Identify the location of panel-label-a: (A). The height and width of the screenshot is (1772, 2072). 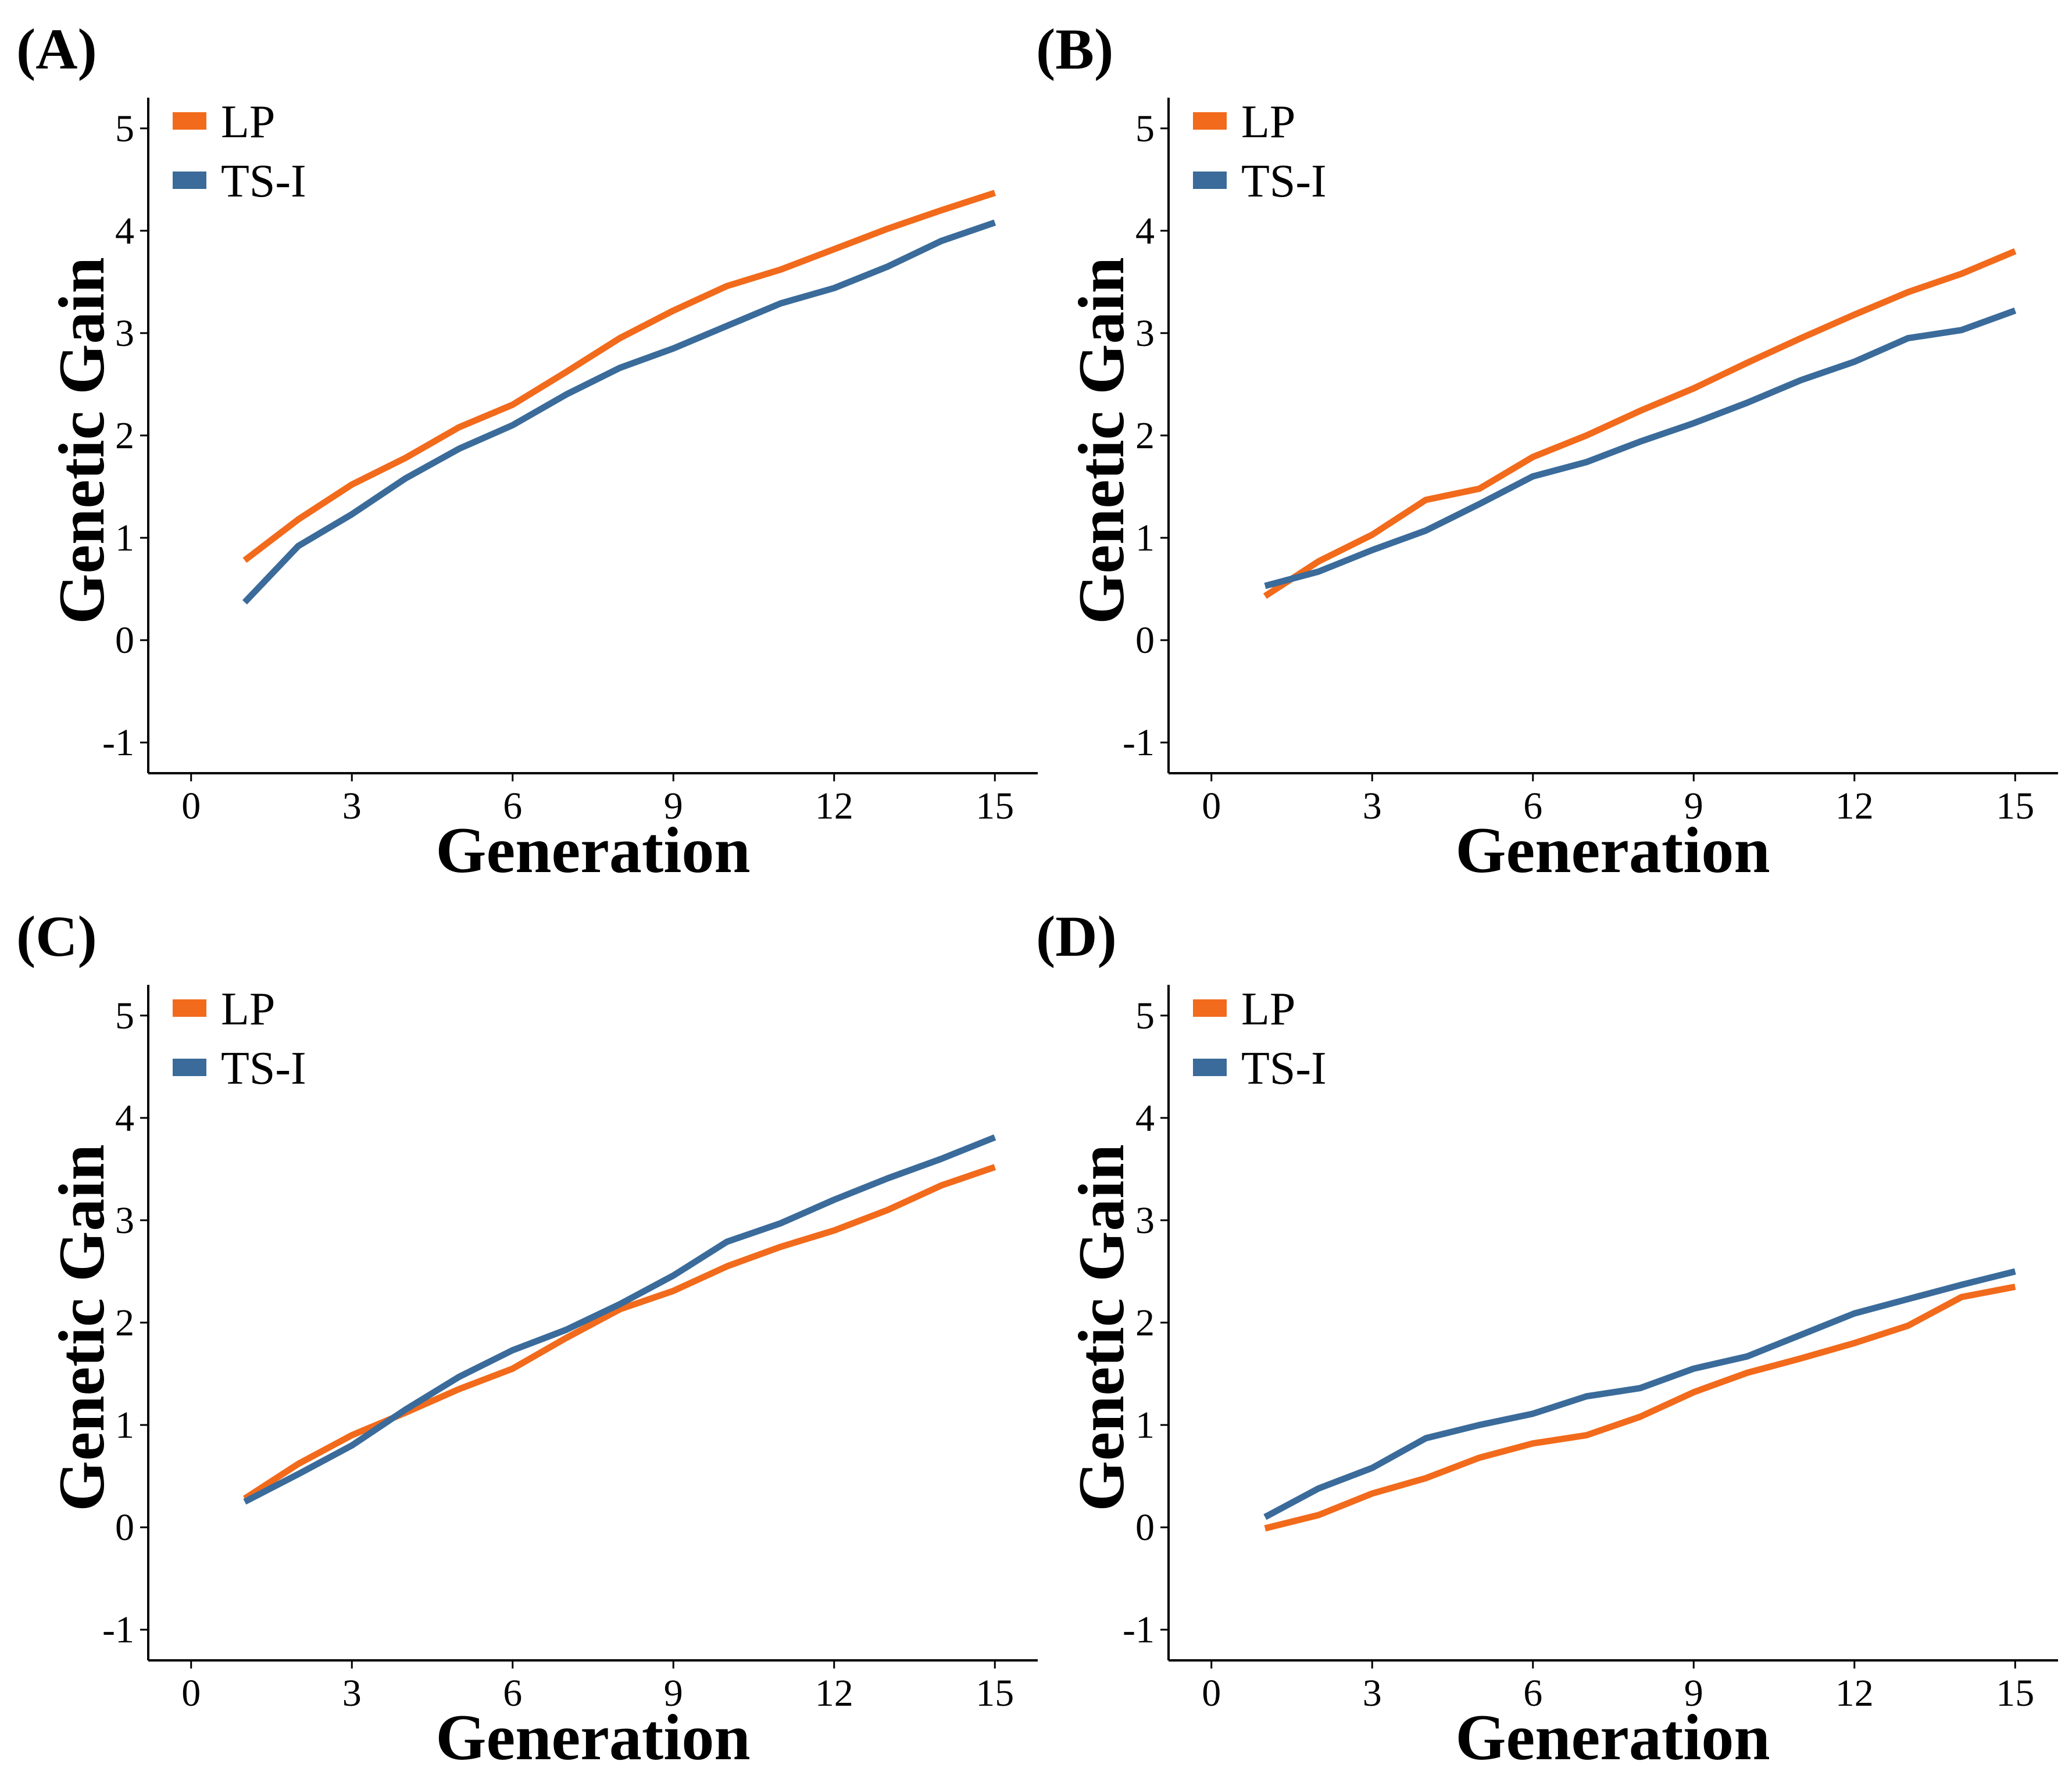
(56, 49).